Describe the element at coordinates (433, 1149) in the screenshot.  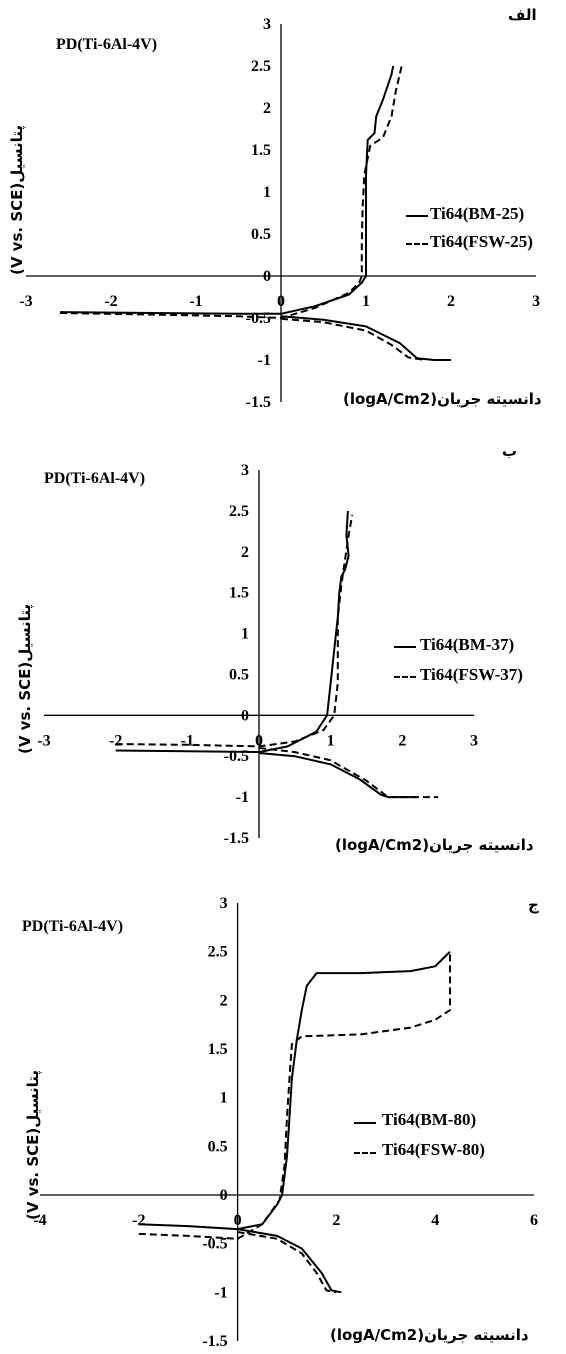
I see `legend-entry: Ti64(FSW-80)` at that location.